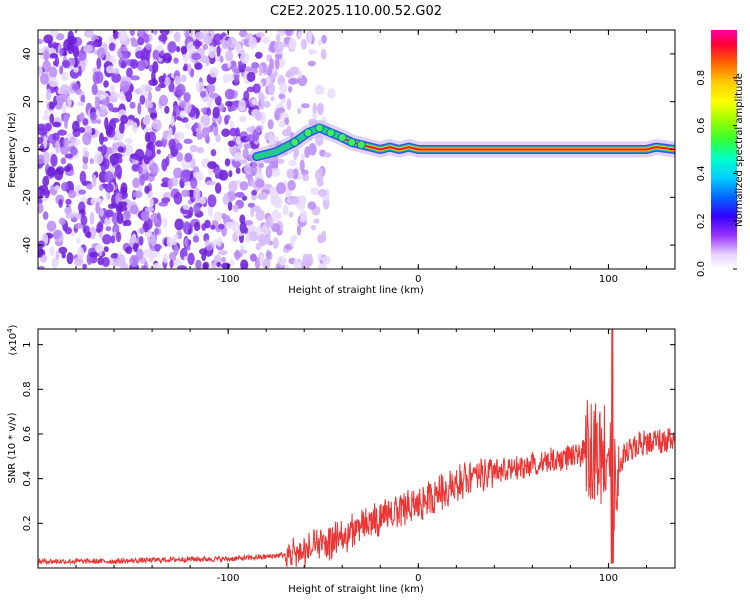 Image resolution: width=750 pixels, height=600 pixels. What do you see at coordinates (356, 11) in the screenshot?
I see `figure-title: C2E2.2025.110.00.52.G02` at bounding box center [356, 11].